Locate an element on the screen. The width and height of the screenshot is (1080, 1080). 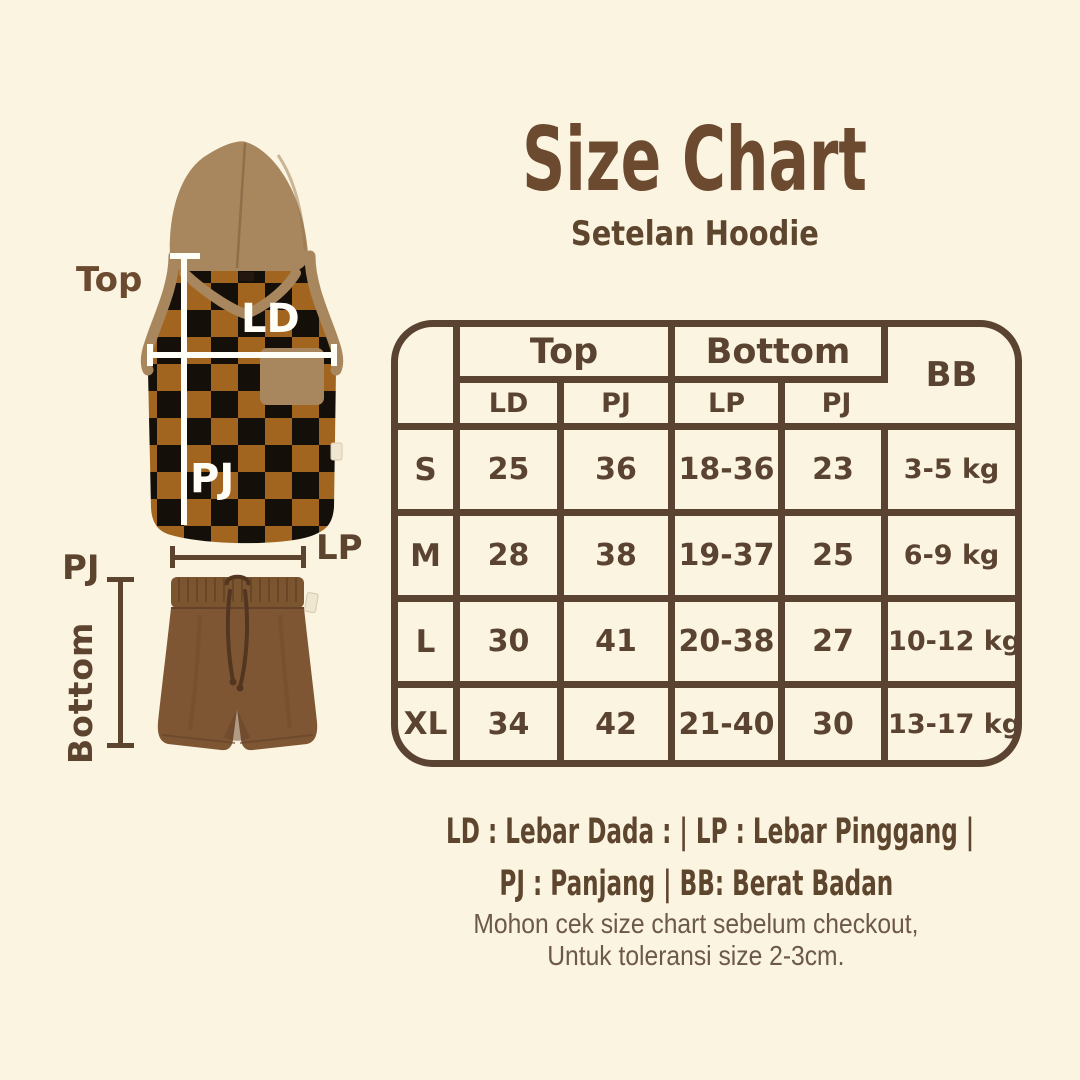
value-cell: 34 is located at coordinates (512, 724).